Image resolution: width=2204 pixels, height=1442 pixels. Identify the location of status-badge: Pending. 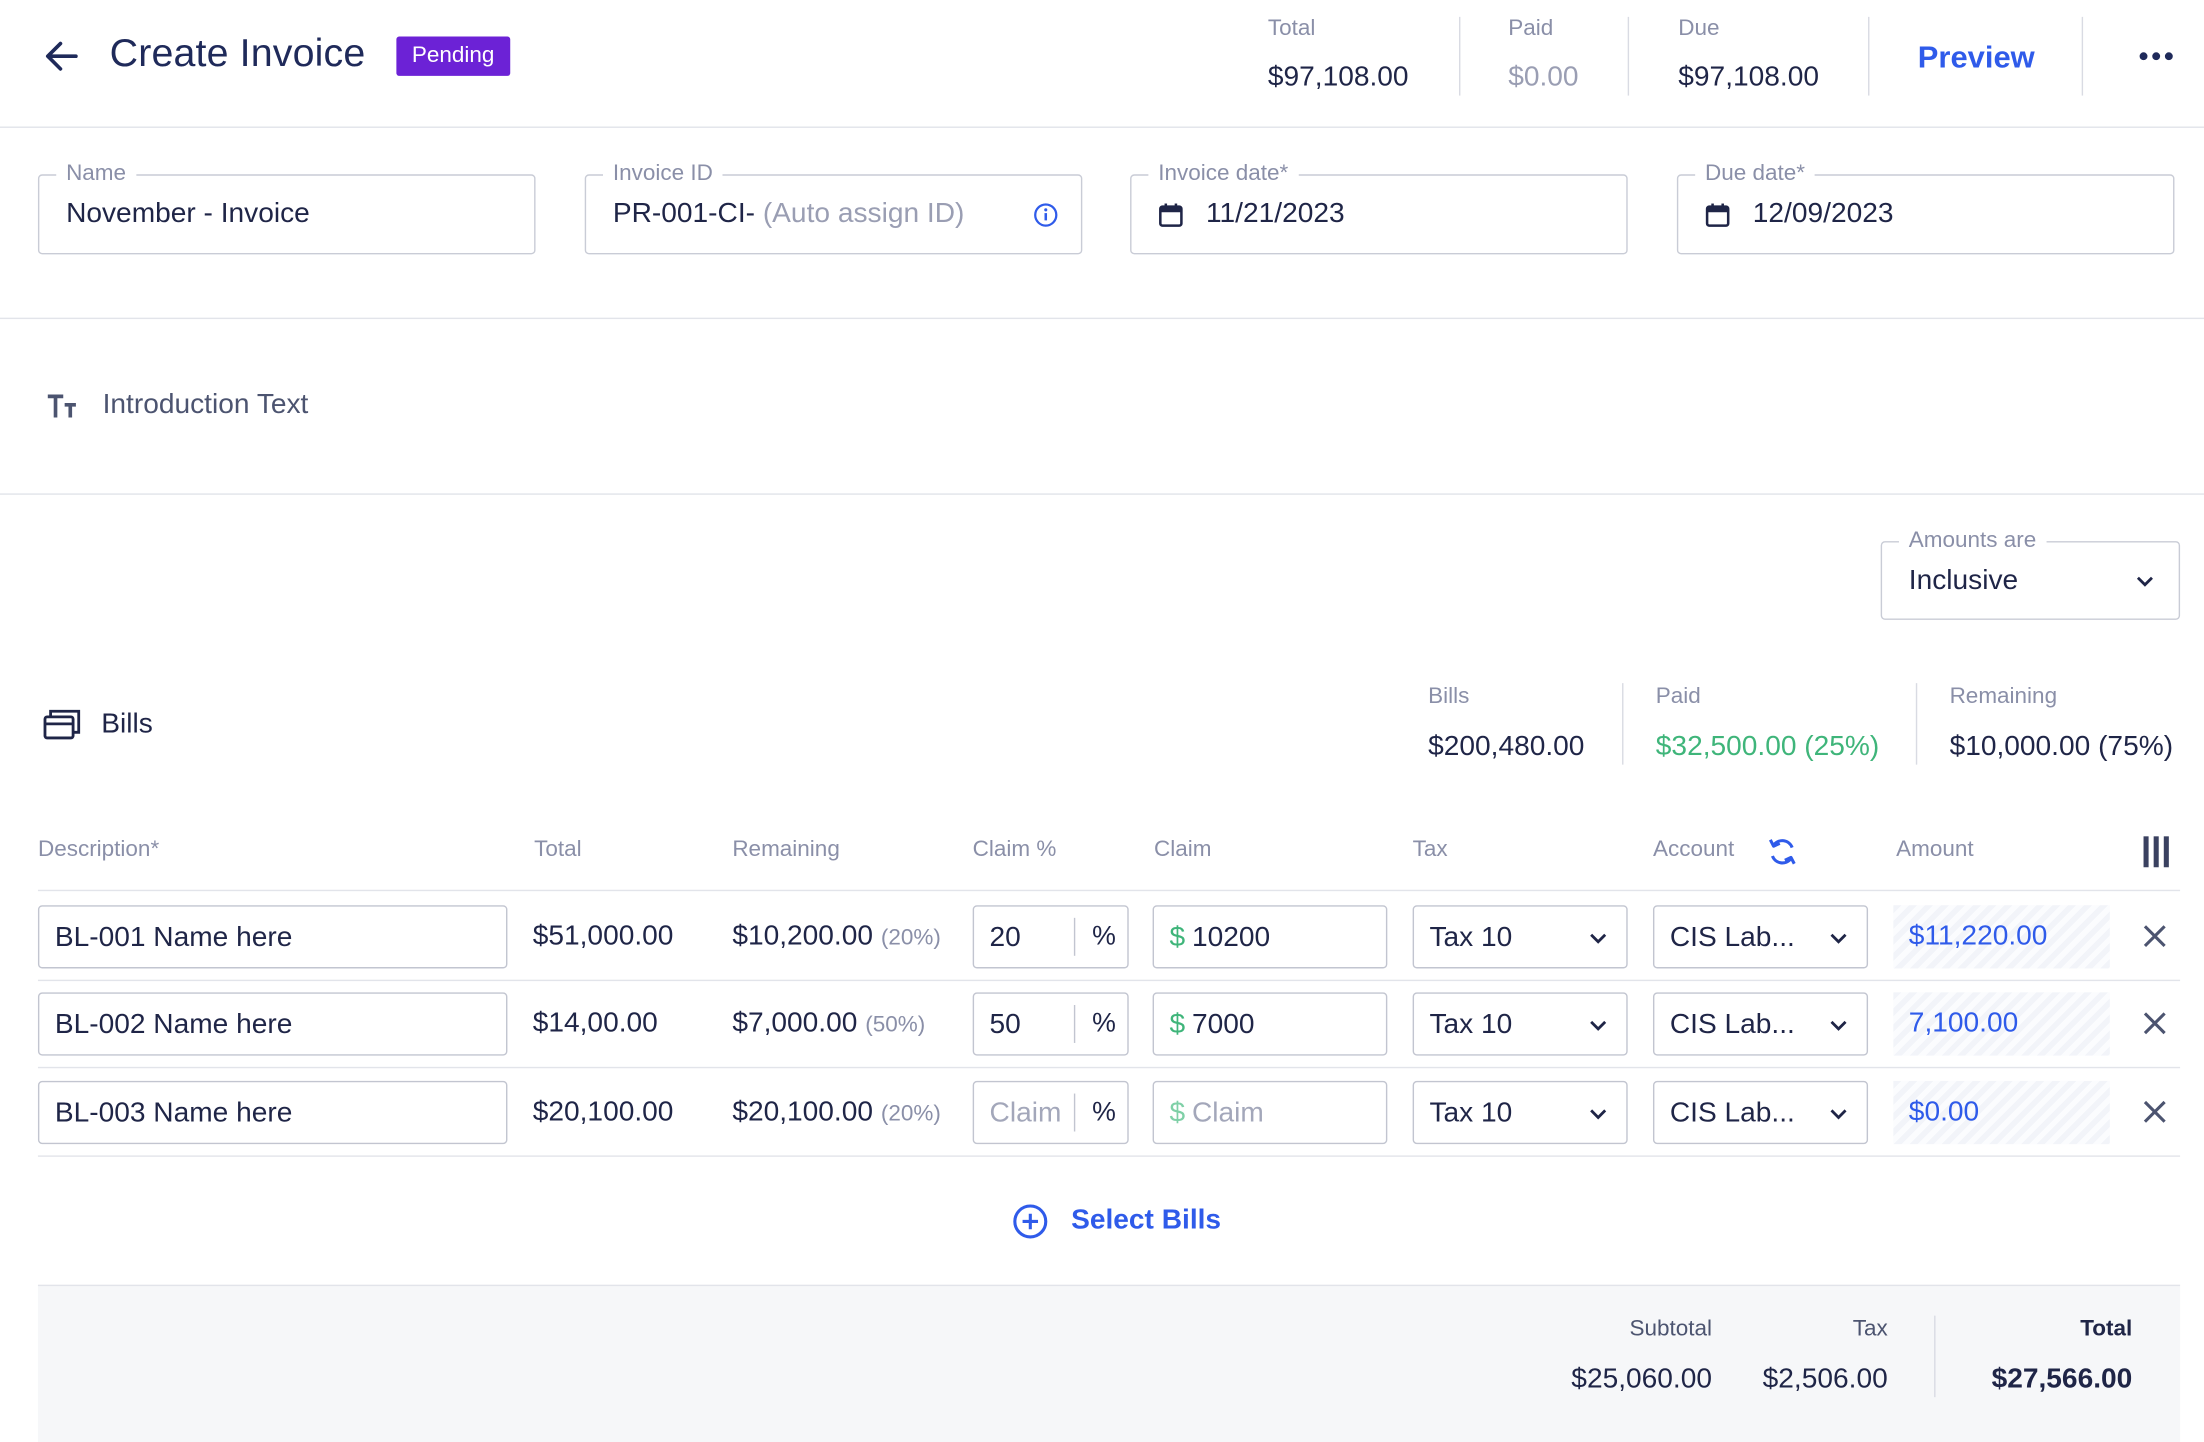
(453, 56).